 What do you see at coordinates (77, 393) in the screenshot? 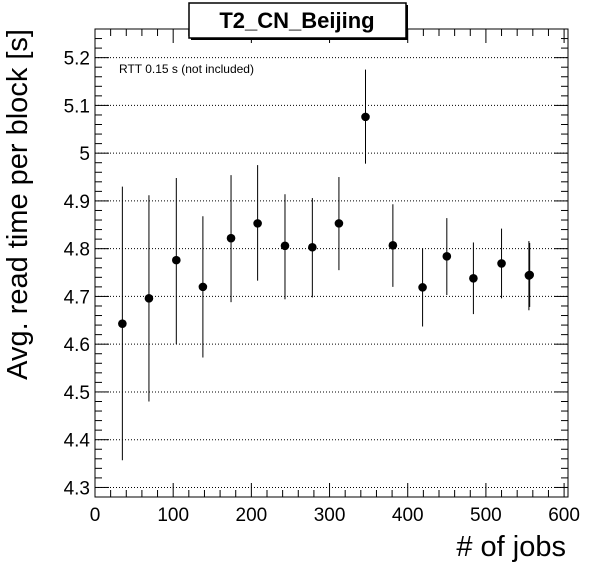
I see `y-tick-label: 4.5` at bounding box center [77, 393].